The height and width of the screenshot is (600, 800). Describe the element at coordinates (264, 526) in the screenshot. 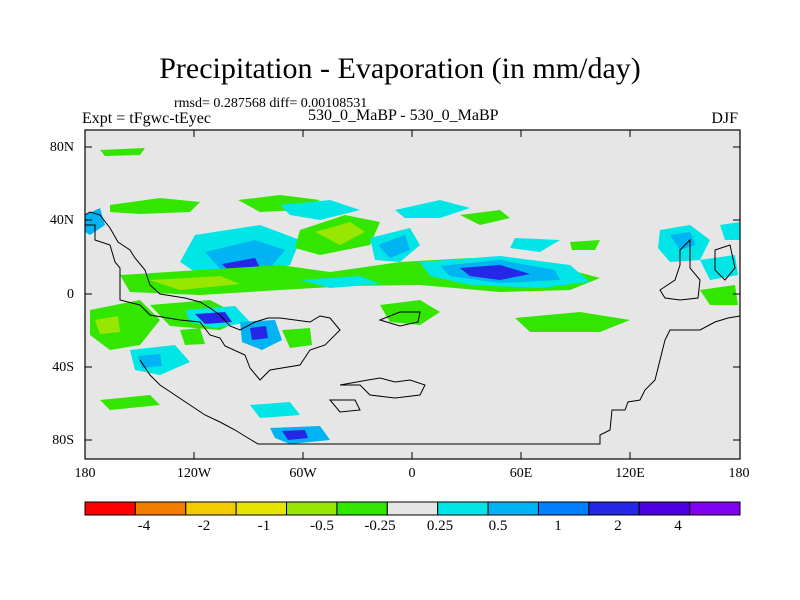

I see `colorbar-label: -1` at that location.